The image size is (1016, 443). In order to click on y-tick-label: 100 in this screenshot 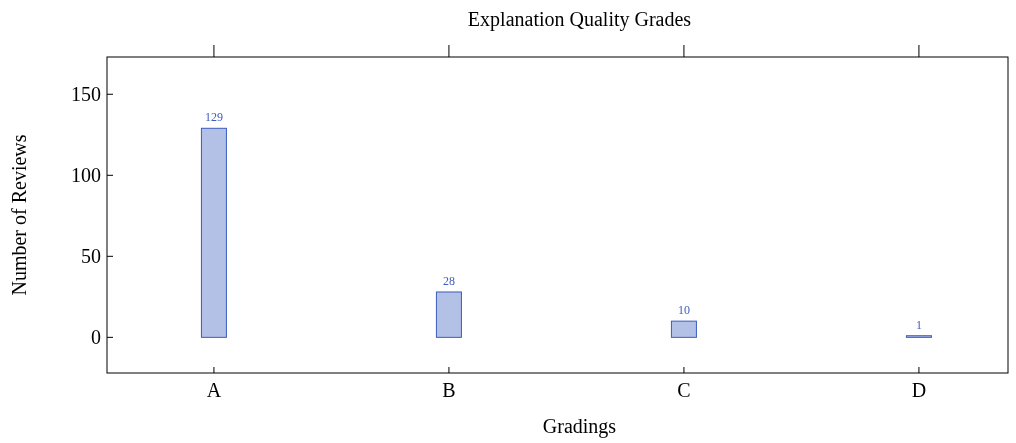, I will do `click(86, 175)`.